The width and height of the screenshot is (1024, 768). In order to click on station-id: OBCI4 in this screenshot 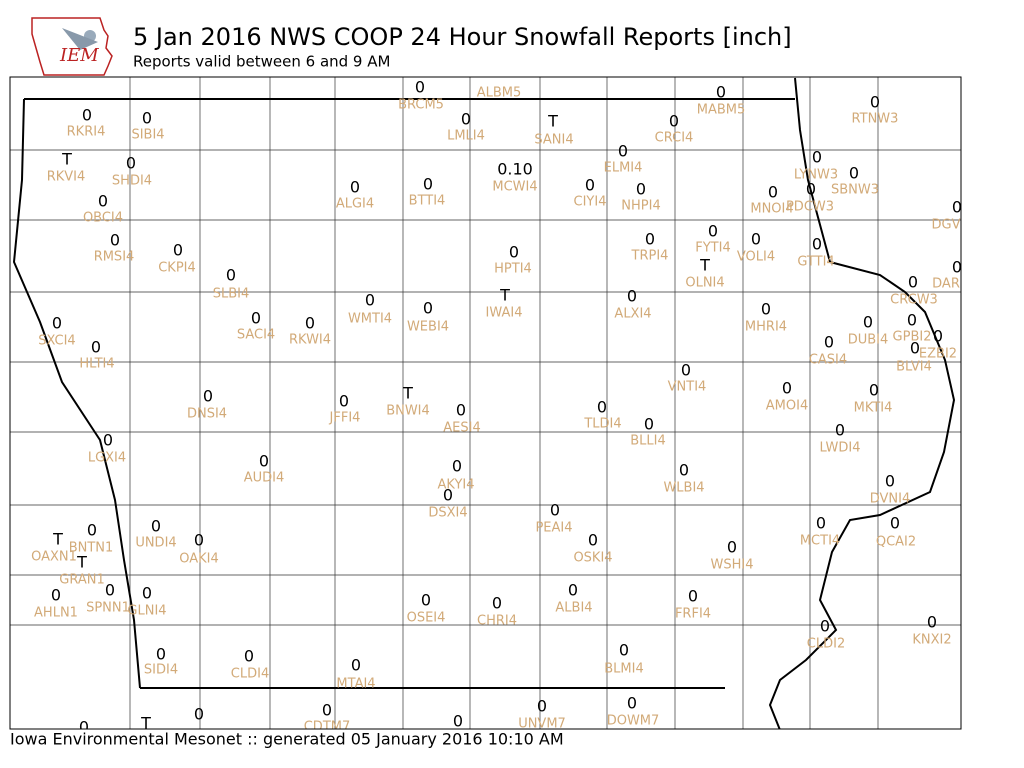, I will do `click(103, 218)`.